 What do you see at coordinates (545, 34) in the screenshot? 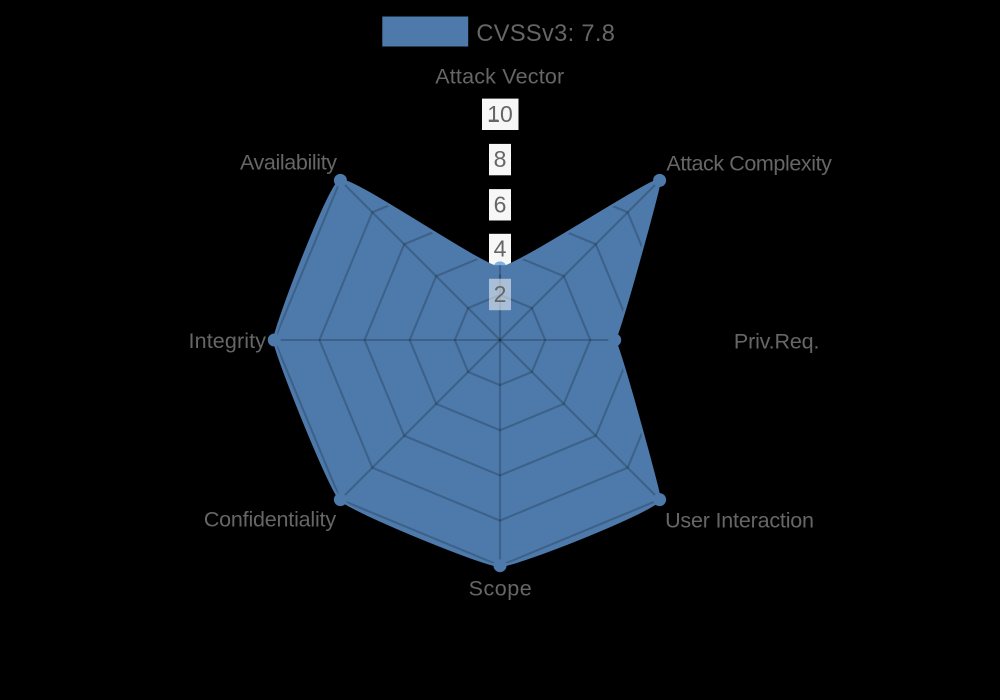
I see `svg-text: CVSSv3: 7.8` at bounding box center [545, 34].